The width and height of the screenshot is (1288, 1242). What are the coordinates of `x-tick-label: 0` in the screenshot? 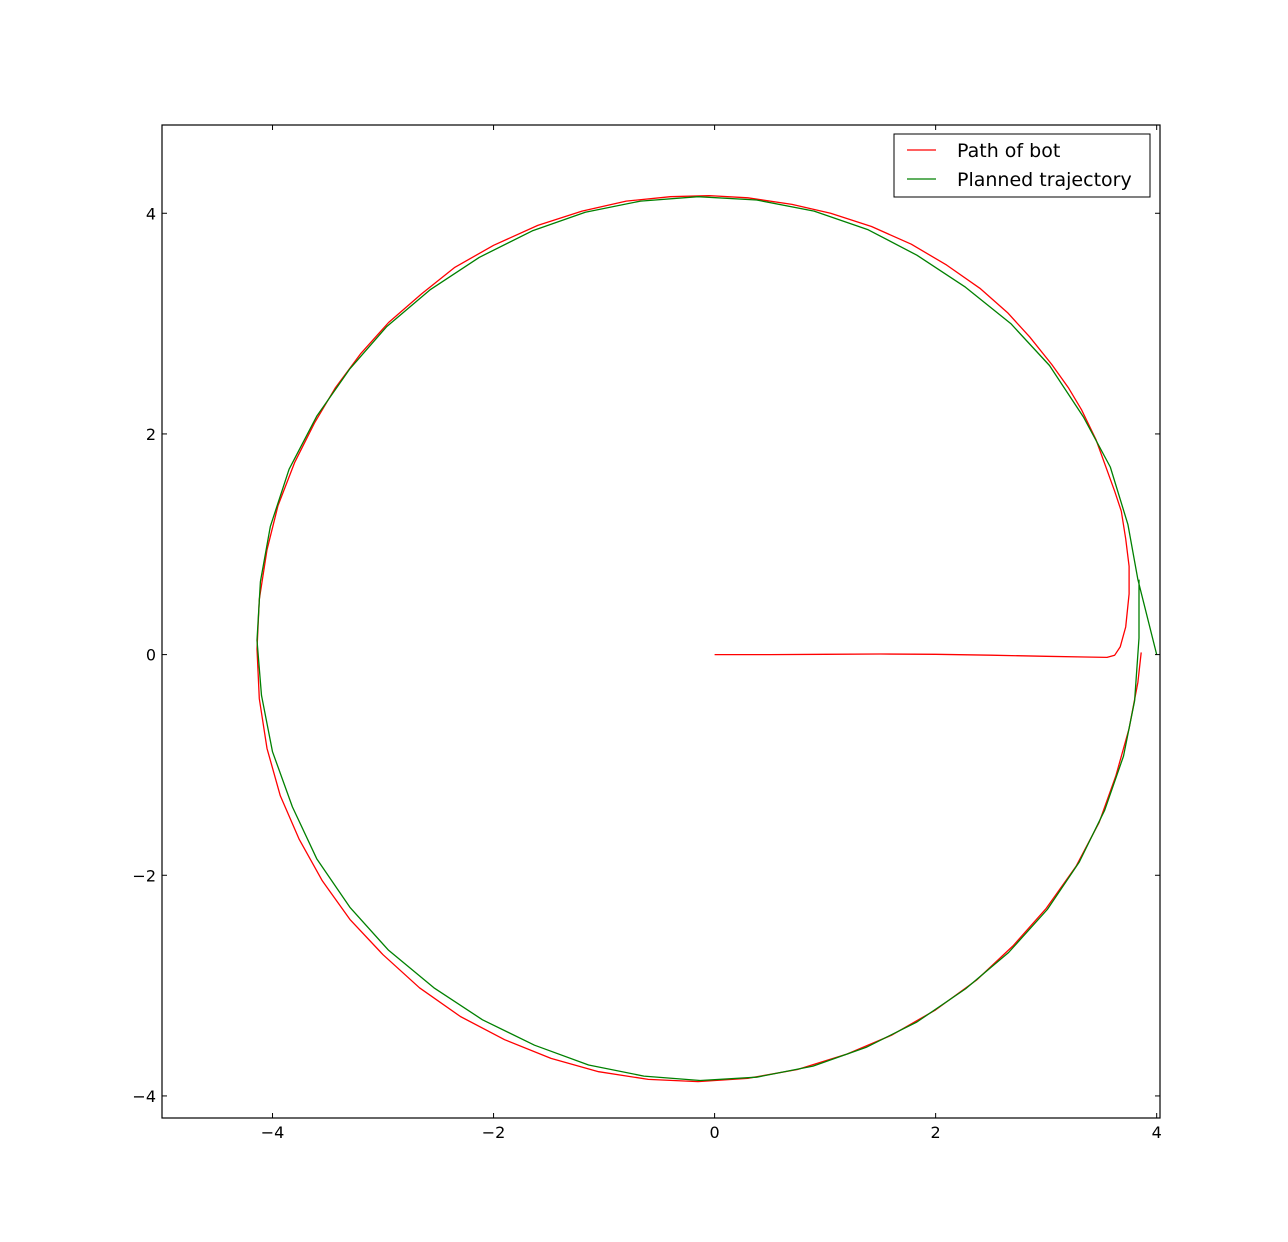 It's located at (715, 1132).